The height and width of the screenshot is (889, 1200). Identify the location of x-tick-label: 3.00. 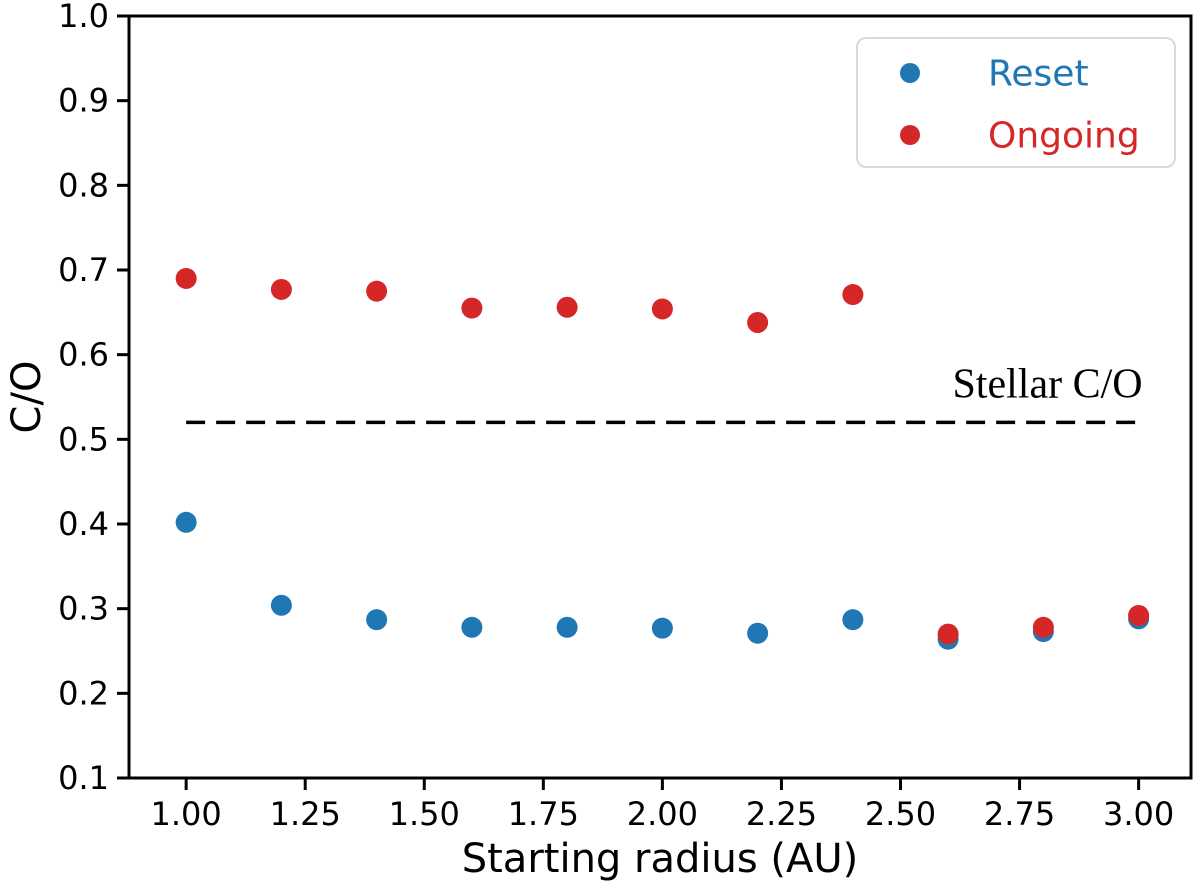
(1138, 814).